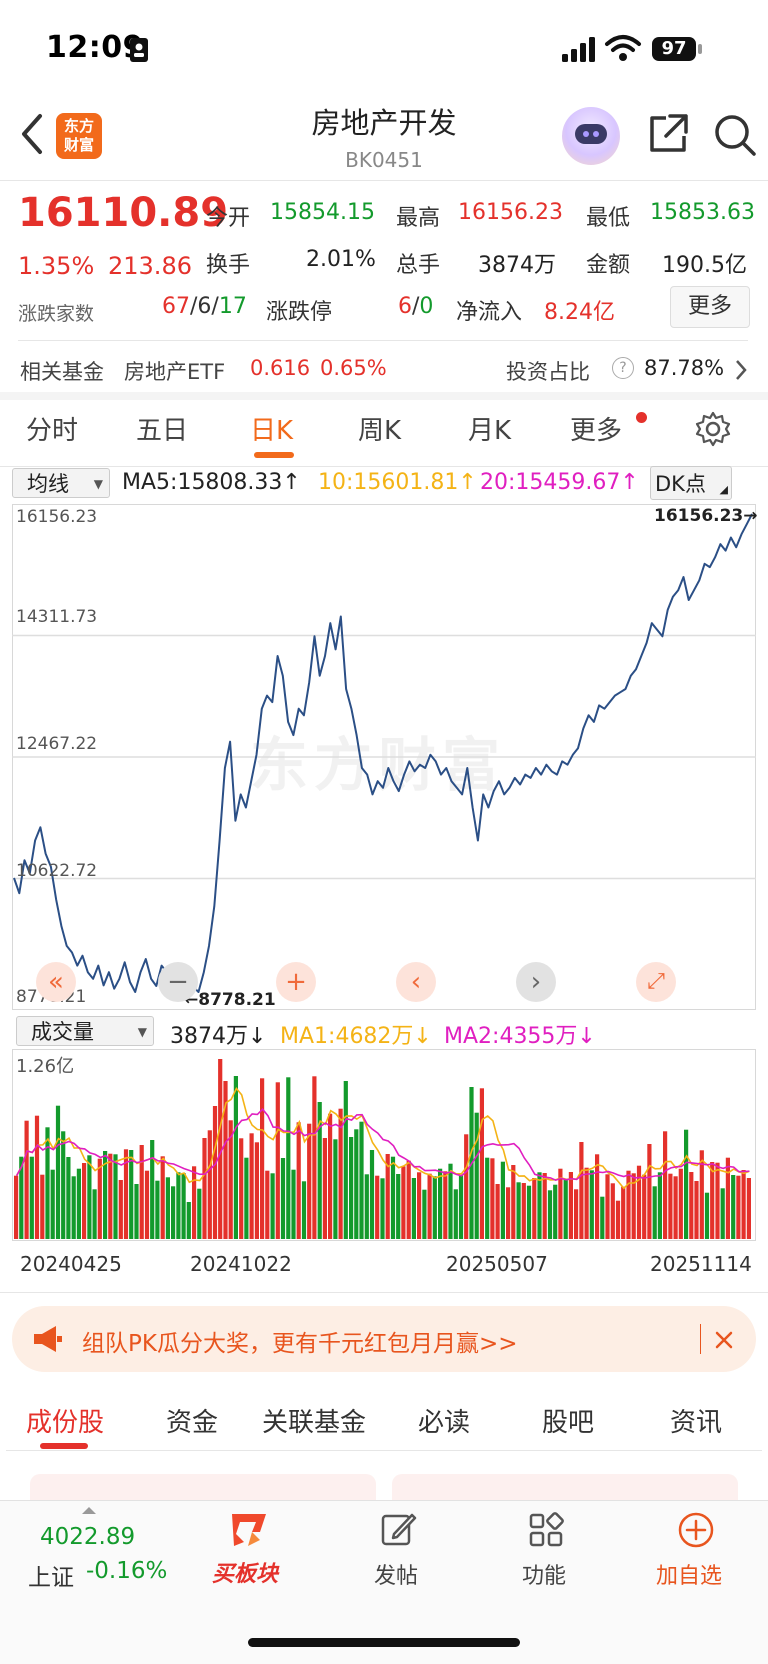 The image size is (768, 1664). Describe the element at coordinates (623, 368) in the screenshot. I see `help-icon: ?` at that location.